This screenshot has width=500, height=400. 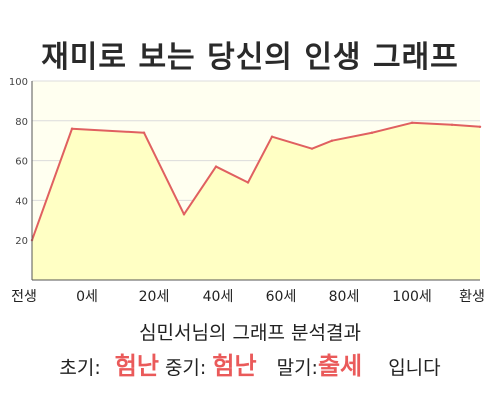 What do you see at coordinates (80, 368) in the screenshot?
I see `early-label: 초기:` at bounding box center [80, 368].